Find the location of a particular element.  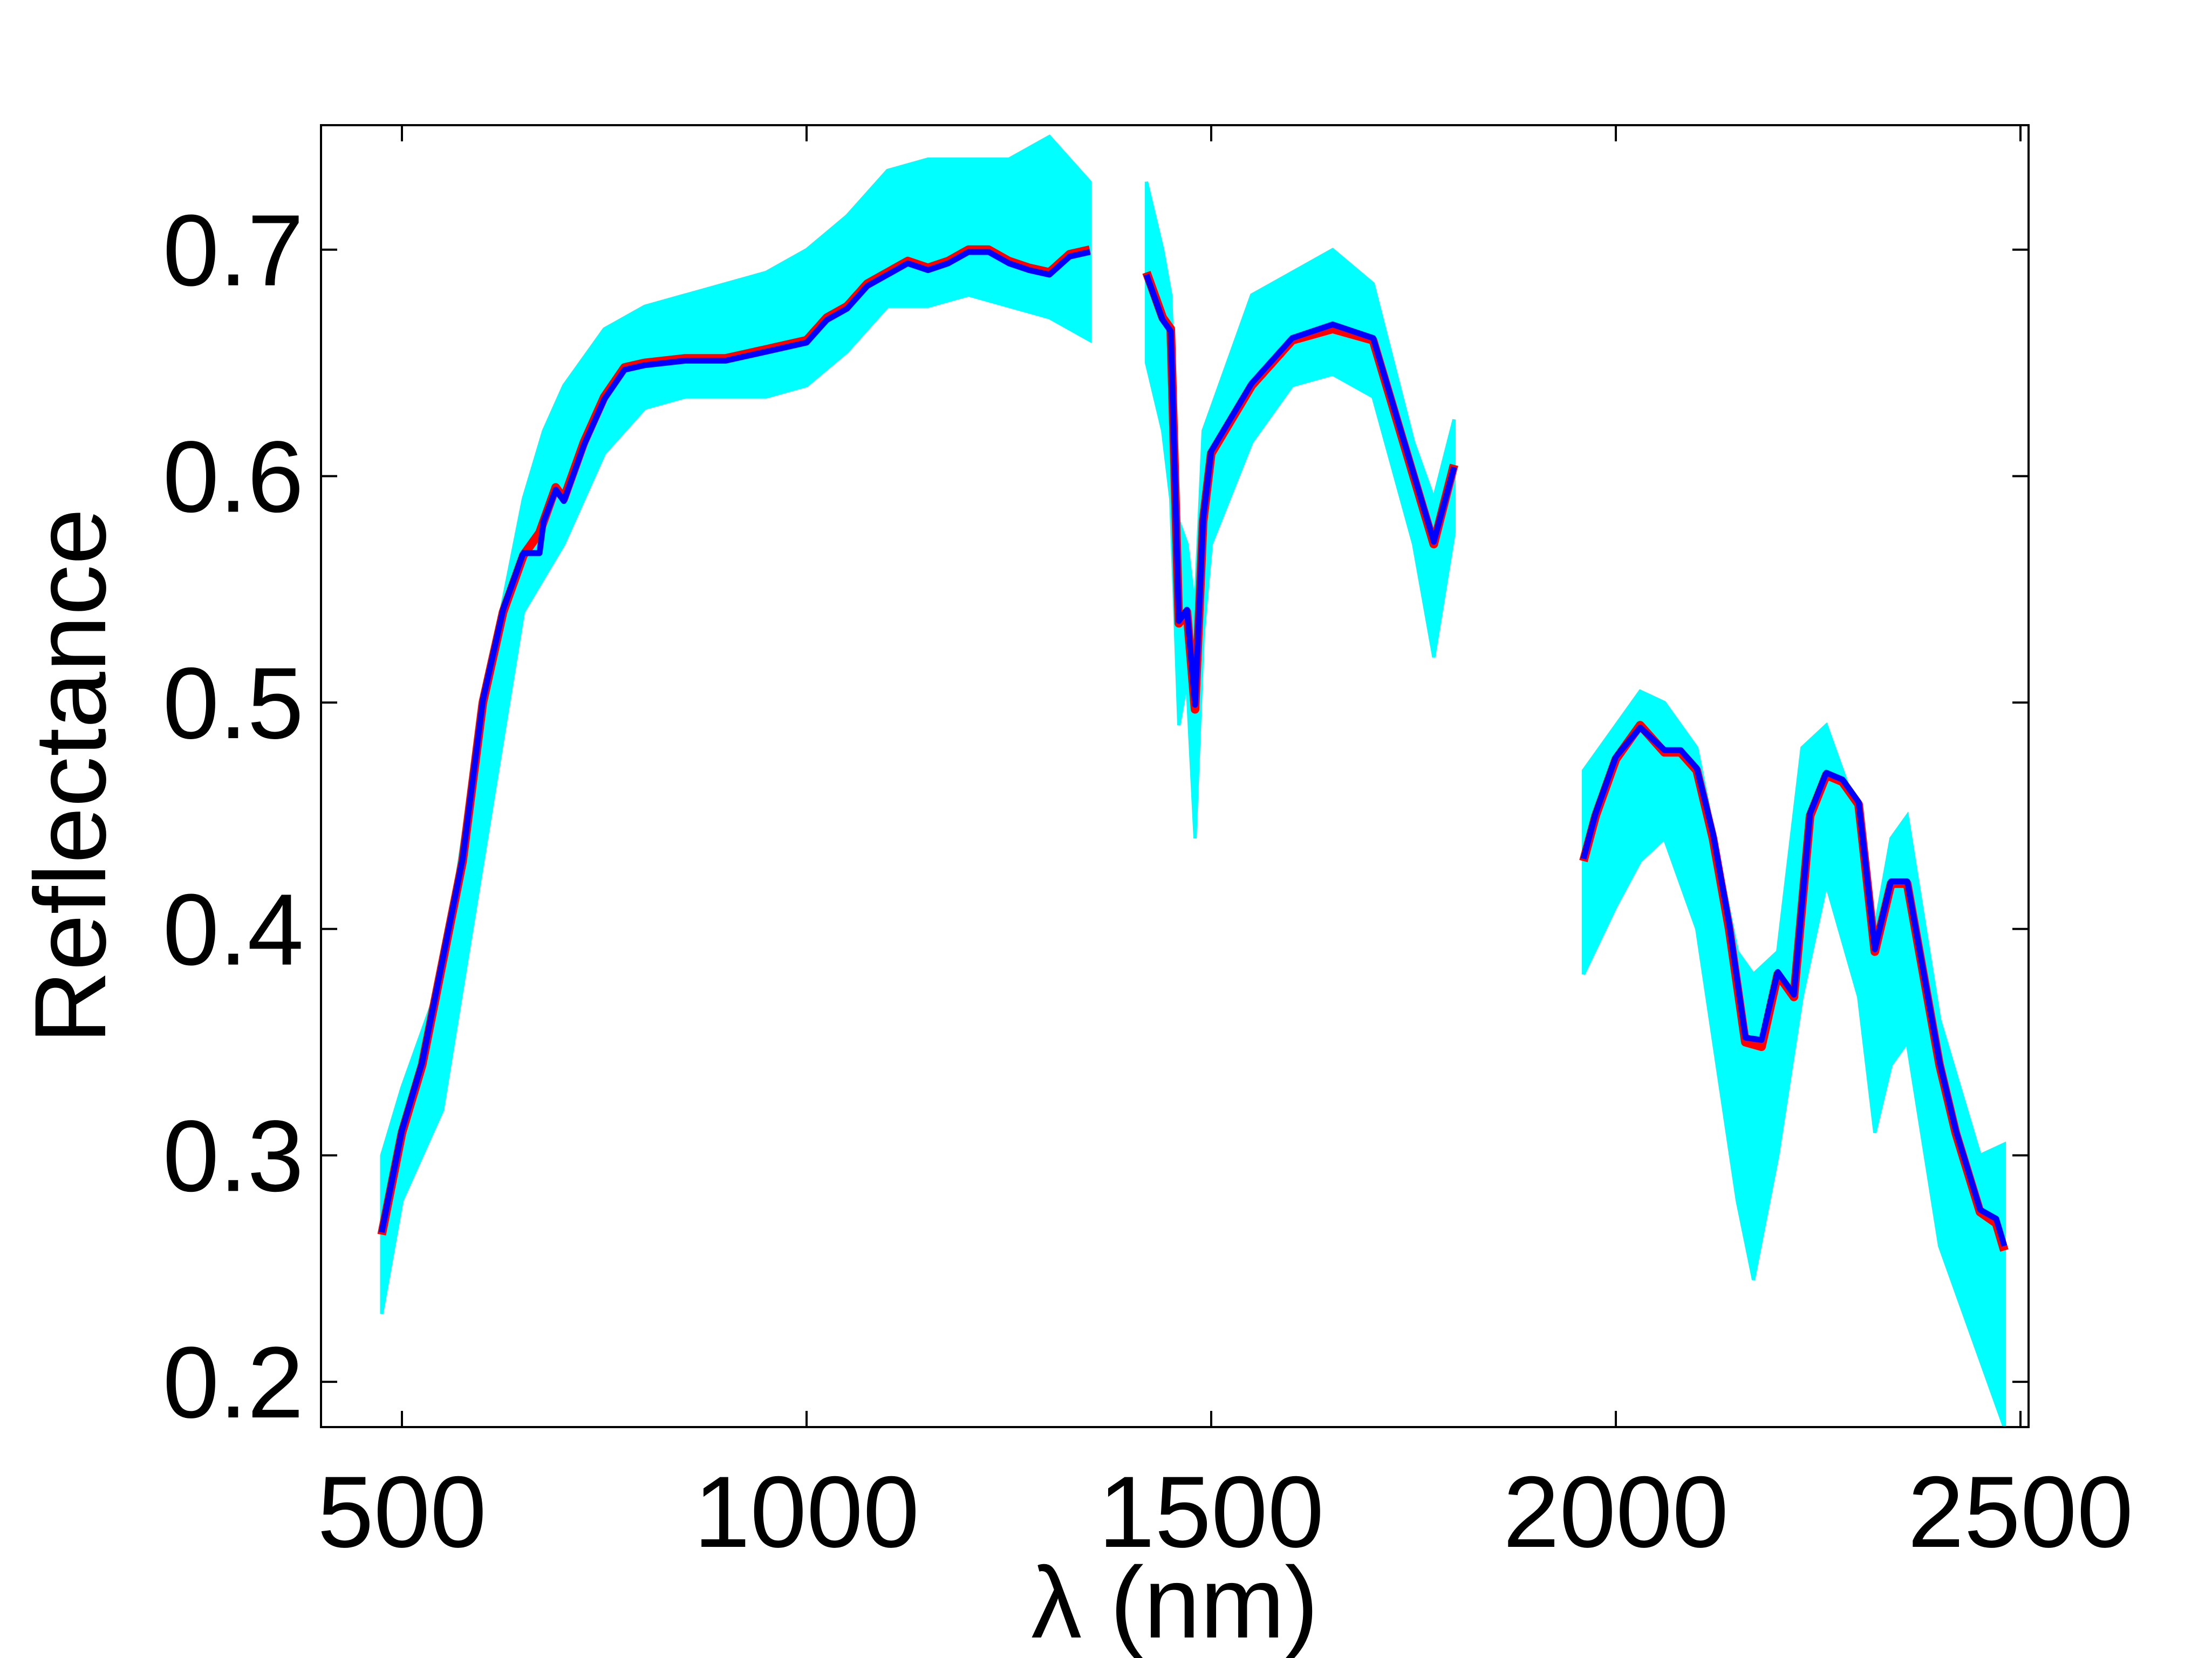

x-tick-label: 2000 is located at coordinates (1616, 1511).